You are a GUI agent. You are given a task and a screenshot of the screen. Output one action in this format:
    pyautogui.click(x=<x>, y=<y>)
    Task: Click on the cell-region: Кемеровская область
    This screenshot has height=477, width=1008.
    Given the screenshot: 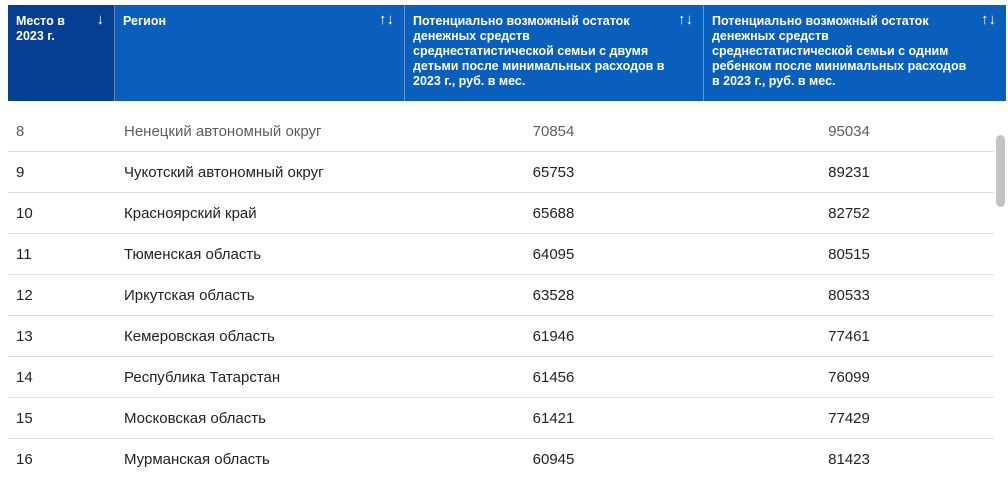 What is the action you would take?
    pyautogui.click(x=199, y=336)
    